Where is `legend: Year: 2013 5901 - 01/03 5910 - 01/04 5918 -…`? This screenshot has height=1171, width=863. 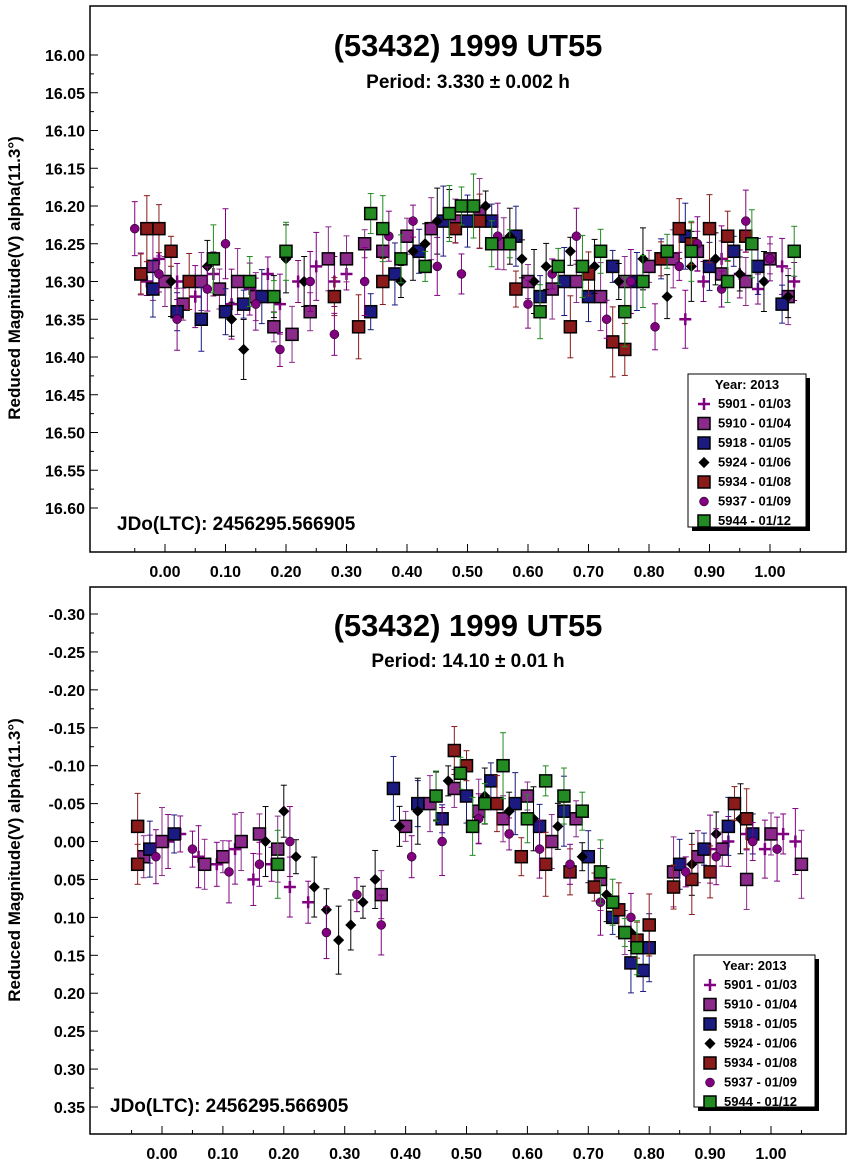
legend: Year: 2013 5901 - 01/03 5910 - 01/04 5918 -… is located at coordinates (756, 1032).